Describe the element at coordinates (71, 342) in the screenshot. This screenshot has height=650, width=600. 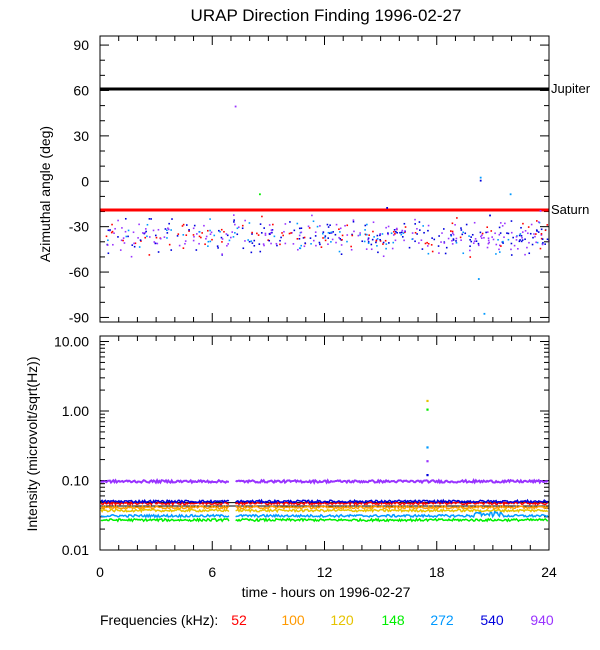
I see `intensity-ytick-label: 10.00` at that location.